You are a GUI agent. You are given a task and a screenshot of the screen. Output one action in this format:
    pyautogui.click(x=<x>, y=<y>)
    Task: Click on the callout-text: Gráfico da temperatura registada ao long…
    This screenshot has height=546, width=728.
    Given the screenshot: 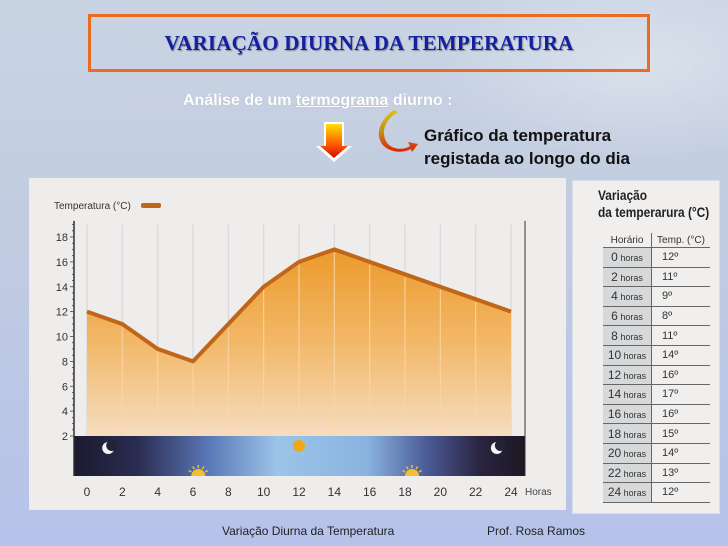 What is the action you would take?
    pyautogui.click(x=527, y=147)
    